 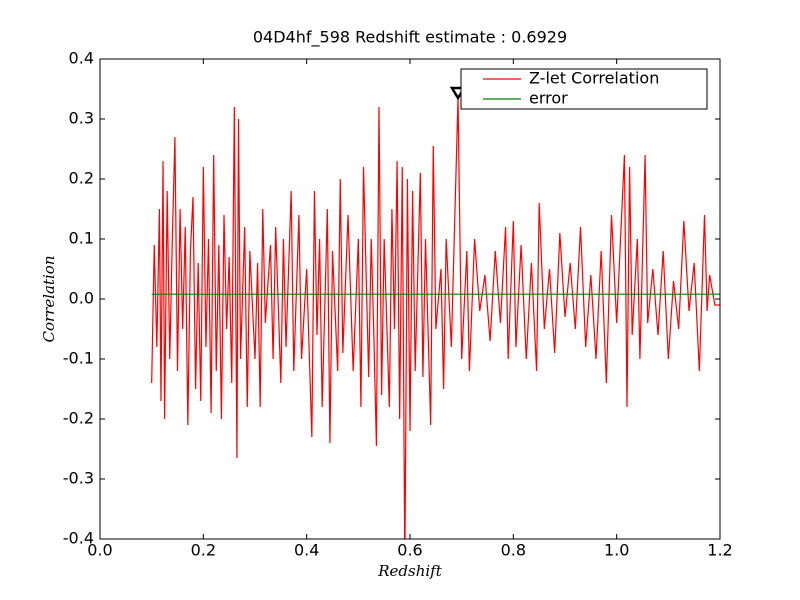 What do you see at coordinates (81, 178) in the screenshot?
I see `y-tick-label: 0.2` at bounding box center [81, 178].